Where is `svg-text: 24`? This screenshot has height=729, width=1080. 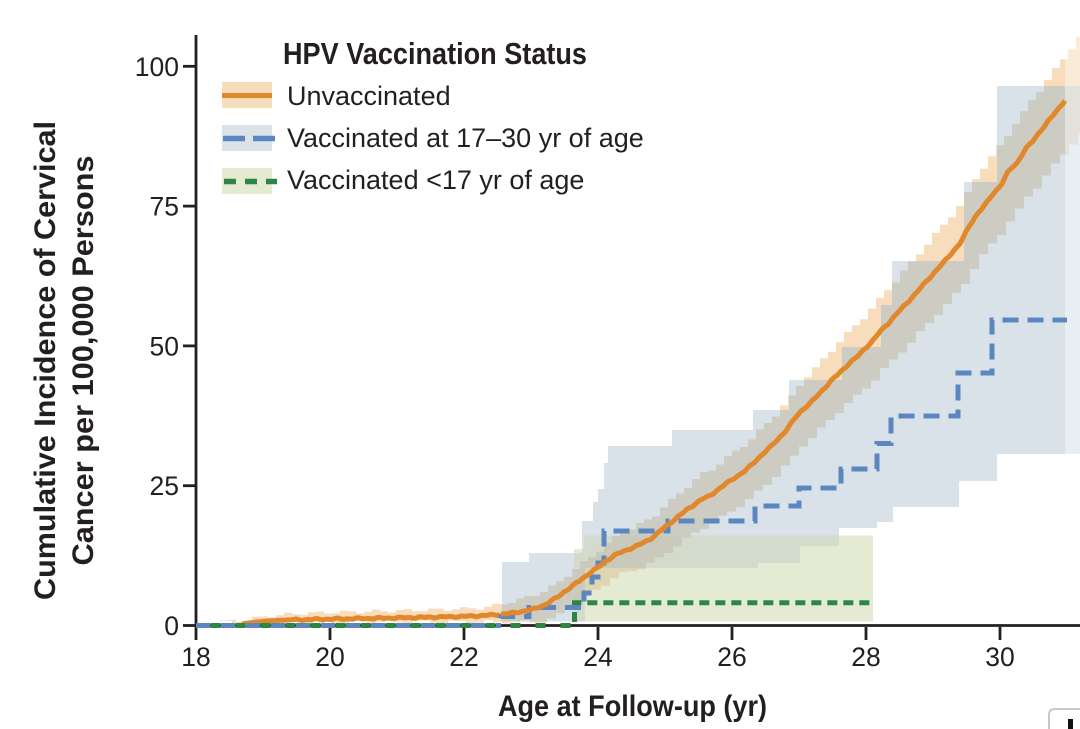 svg-text: 24 is located at coordinates (597, 657).